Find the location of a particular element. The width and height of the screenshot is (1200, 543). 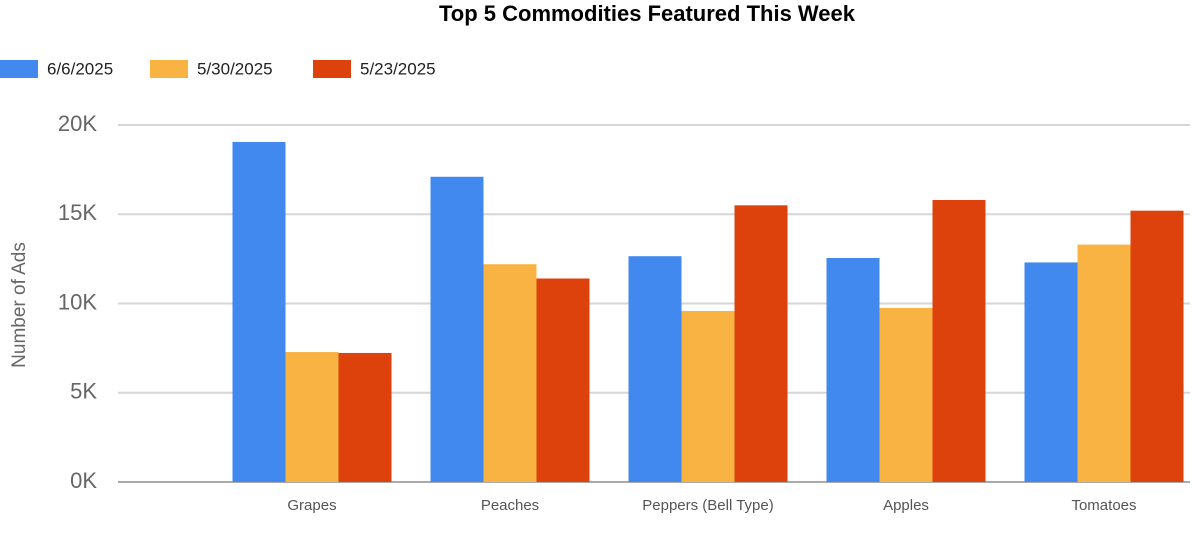

y-tick-label: 10K is located at coordinates (77, 301).